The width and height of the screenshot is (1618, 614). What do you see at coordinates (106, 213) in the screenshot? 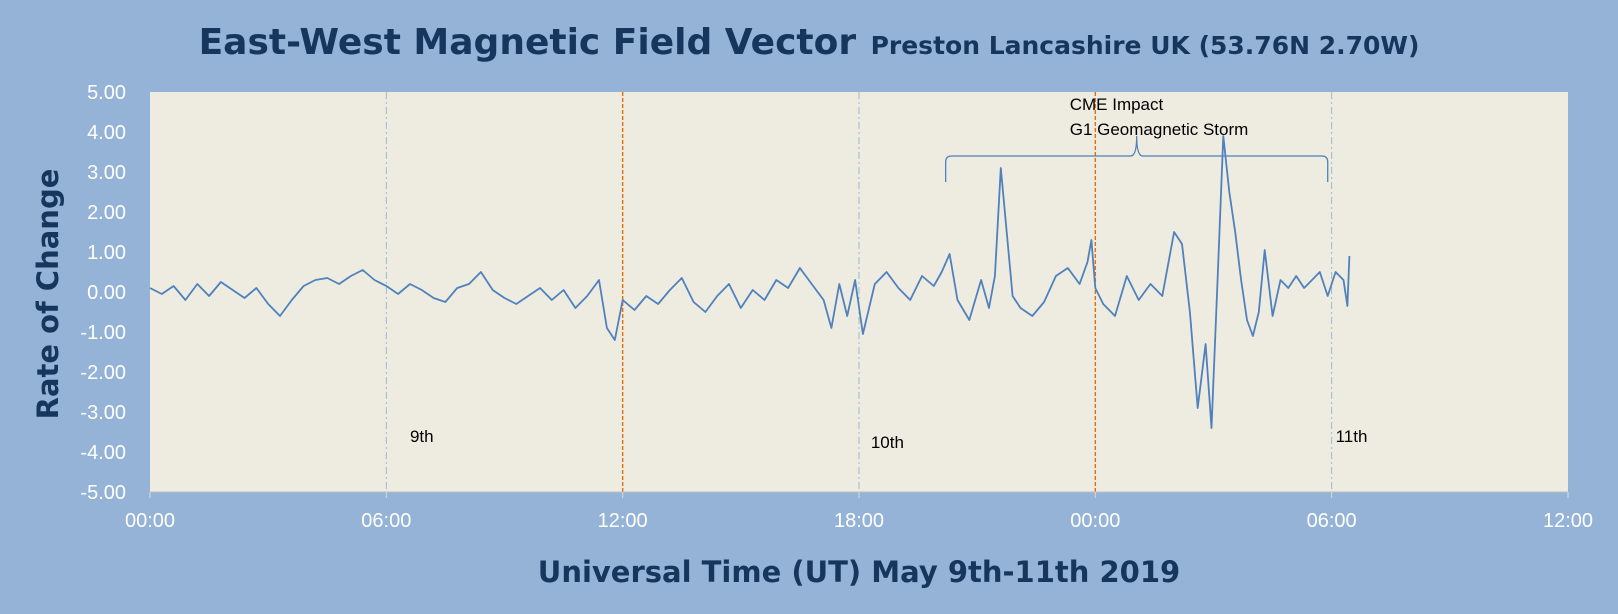
I see `y-tick-label: 2.00` at bounding box center [106, 213].